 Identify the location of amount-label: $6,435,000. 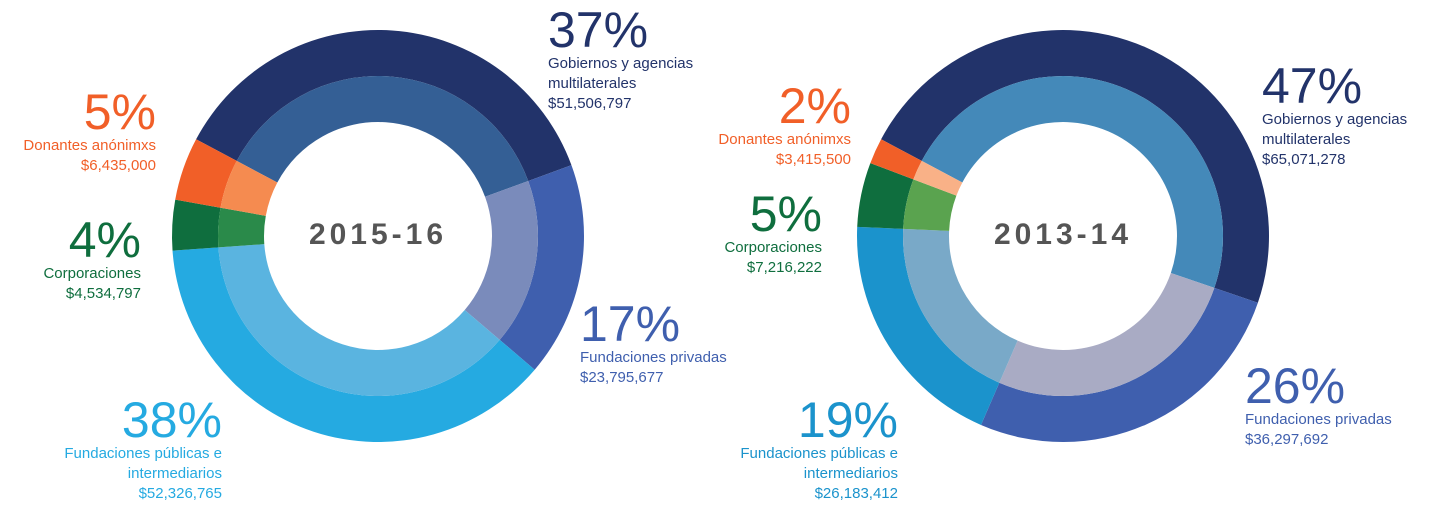
(118, 165).